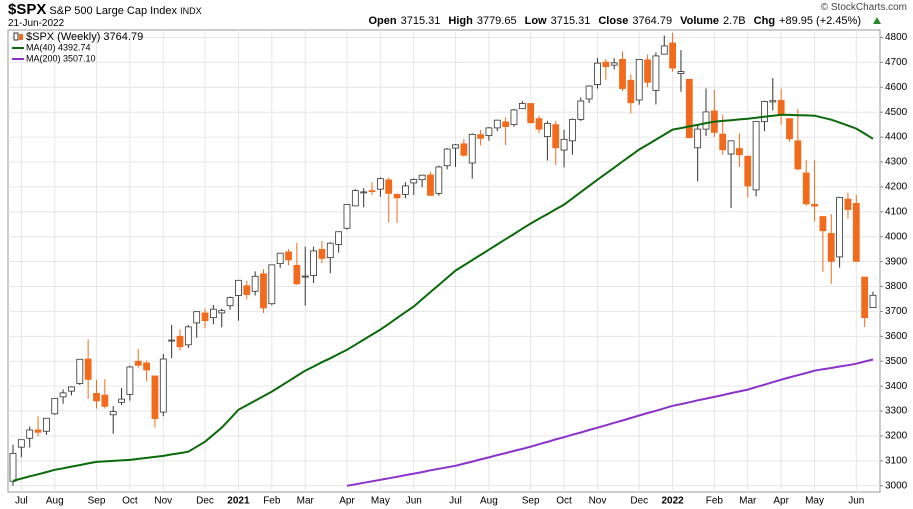 The height and width of the screenshot is (509, 913). I want to click on symbol: $SPX, so click(27, 9).